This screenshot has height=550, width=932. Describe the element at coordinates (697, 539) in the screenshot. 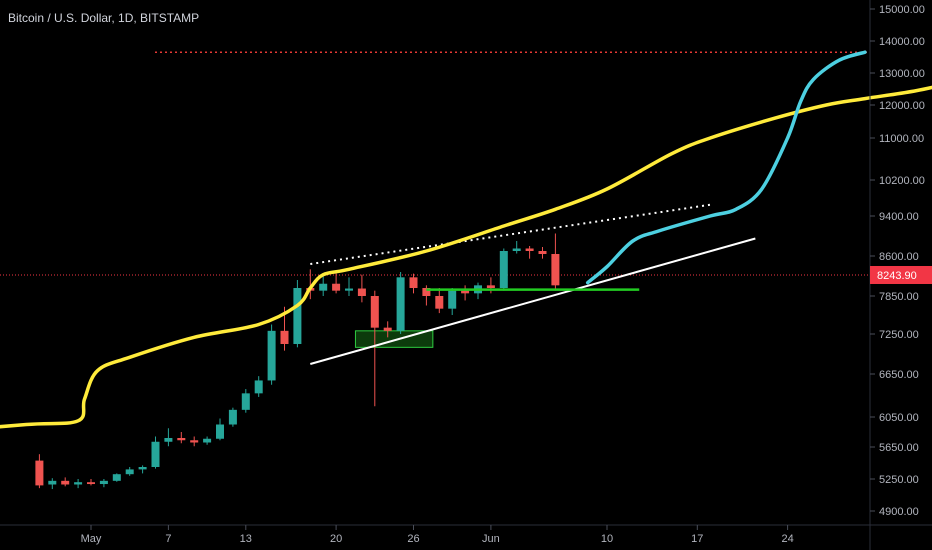

I see `time-tick-label: 17` at that location.